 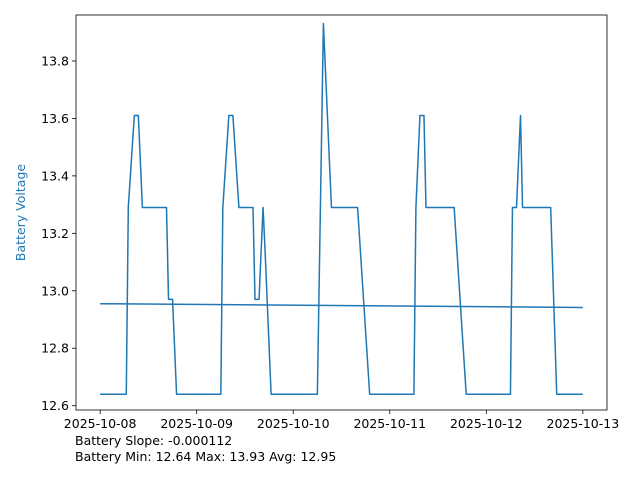 What do you see at coordinates (206, 456) in the screenshot?
I see `battery-minmax-text: Battery Min: 12.64 Max: 13.93 Avg: 12.95` at bounding box center [206, 456].